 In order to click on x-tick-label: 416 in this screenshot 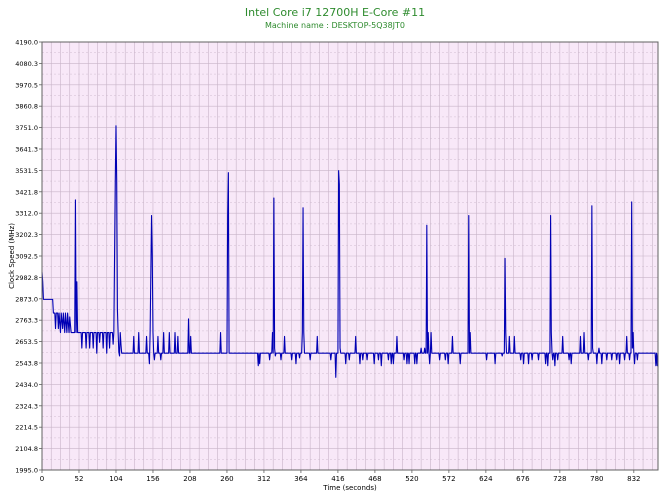, I will do `click(338, 479)`.